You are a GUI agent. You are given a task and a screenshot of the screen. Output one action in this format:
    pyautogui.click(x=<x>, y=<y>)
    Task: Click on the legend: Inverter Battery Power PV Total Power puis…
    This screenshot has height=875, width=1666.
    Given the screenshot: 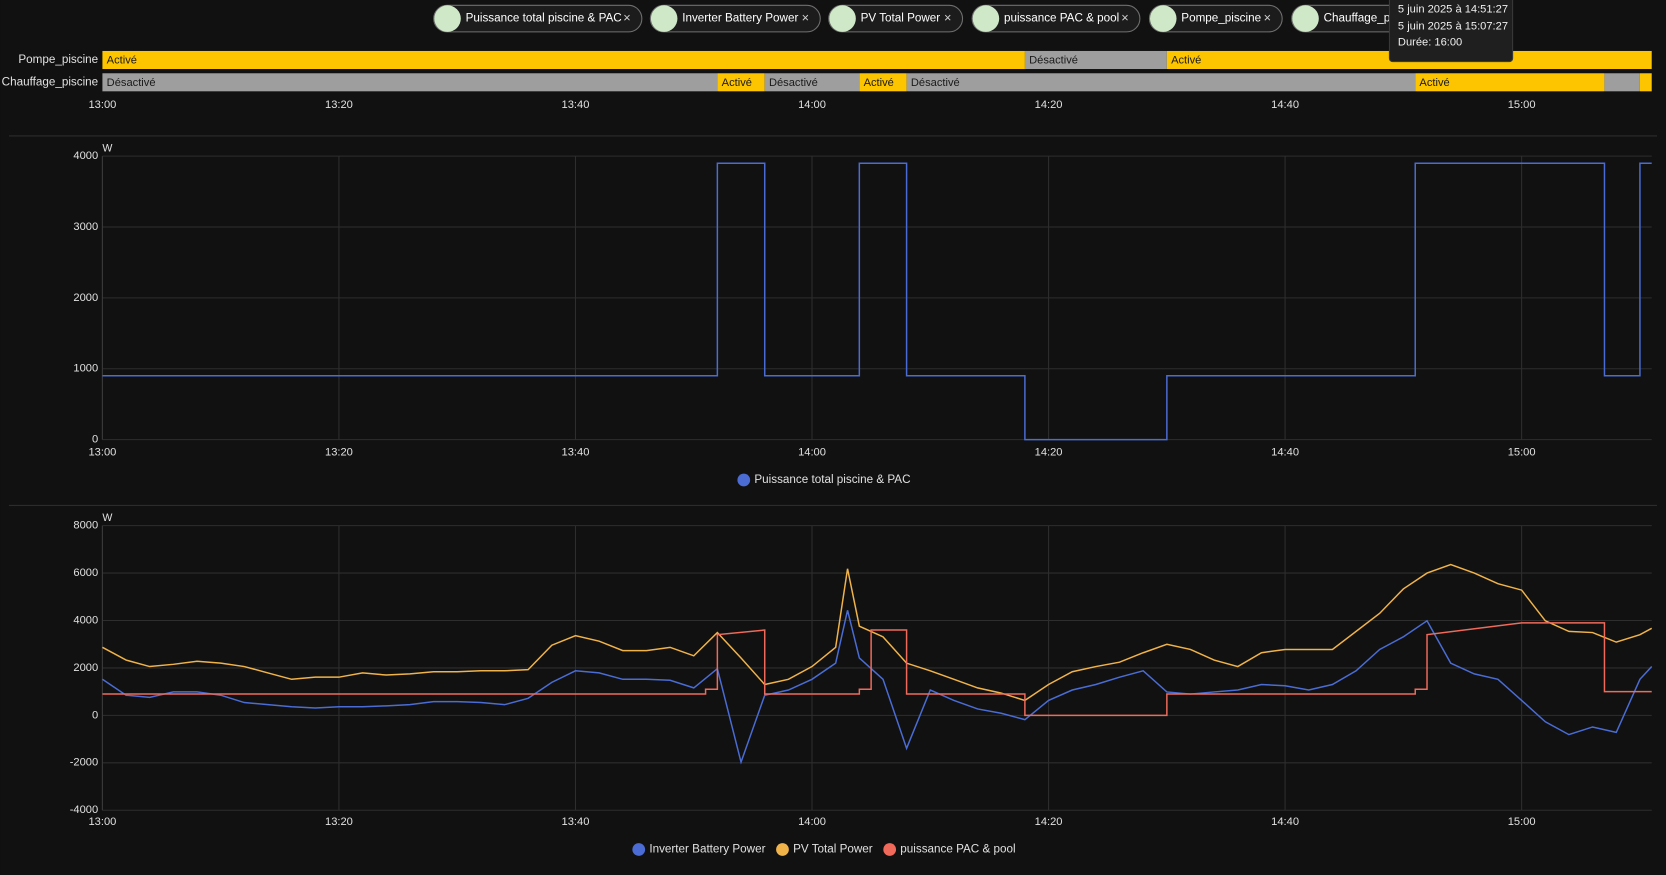 What is the action you would take?
    pyautogui.click(x=824, y=849)
    